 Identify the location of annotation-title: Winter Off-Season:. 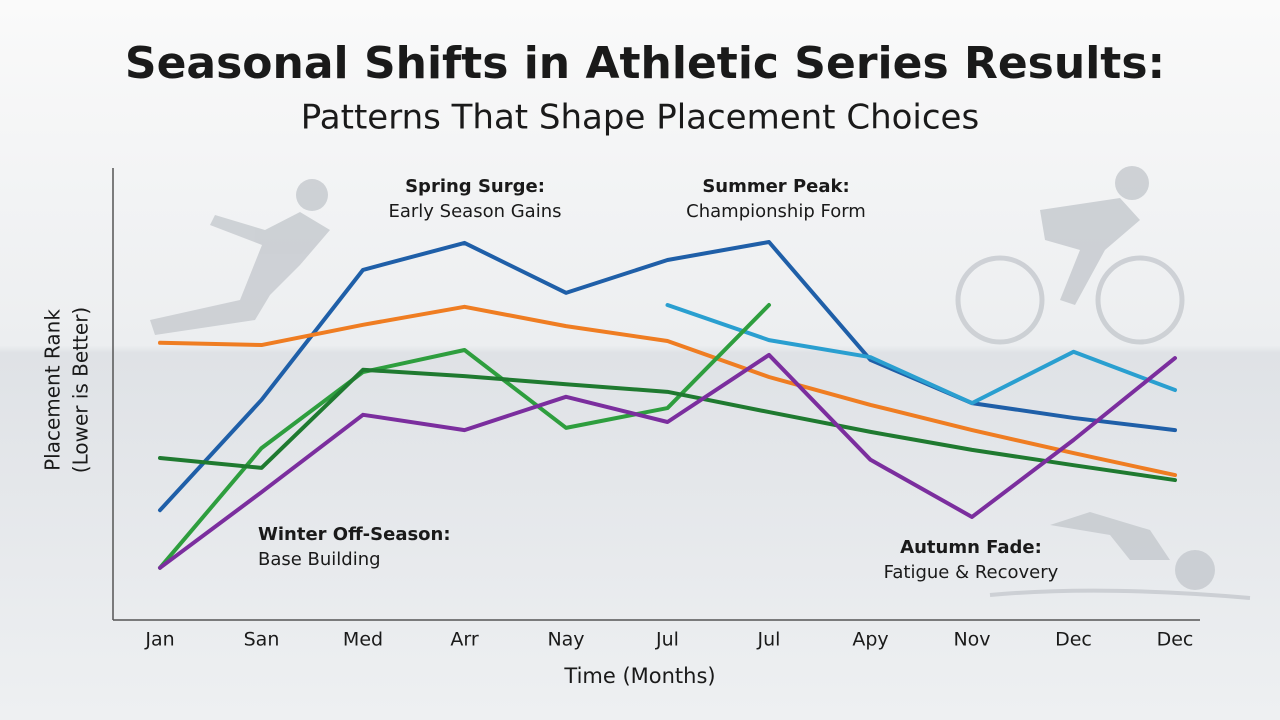
(354, 534).